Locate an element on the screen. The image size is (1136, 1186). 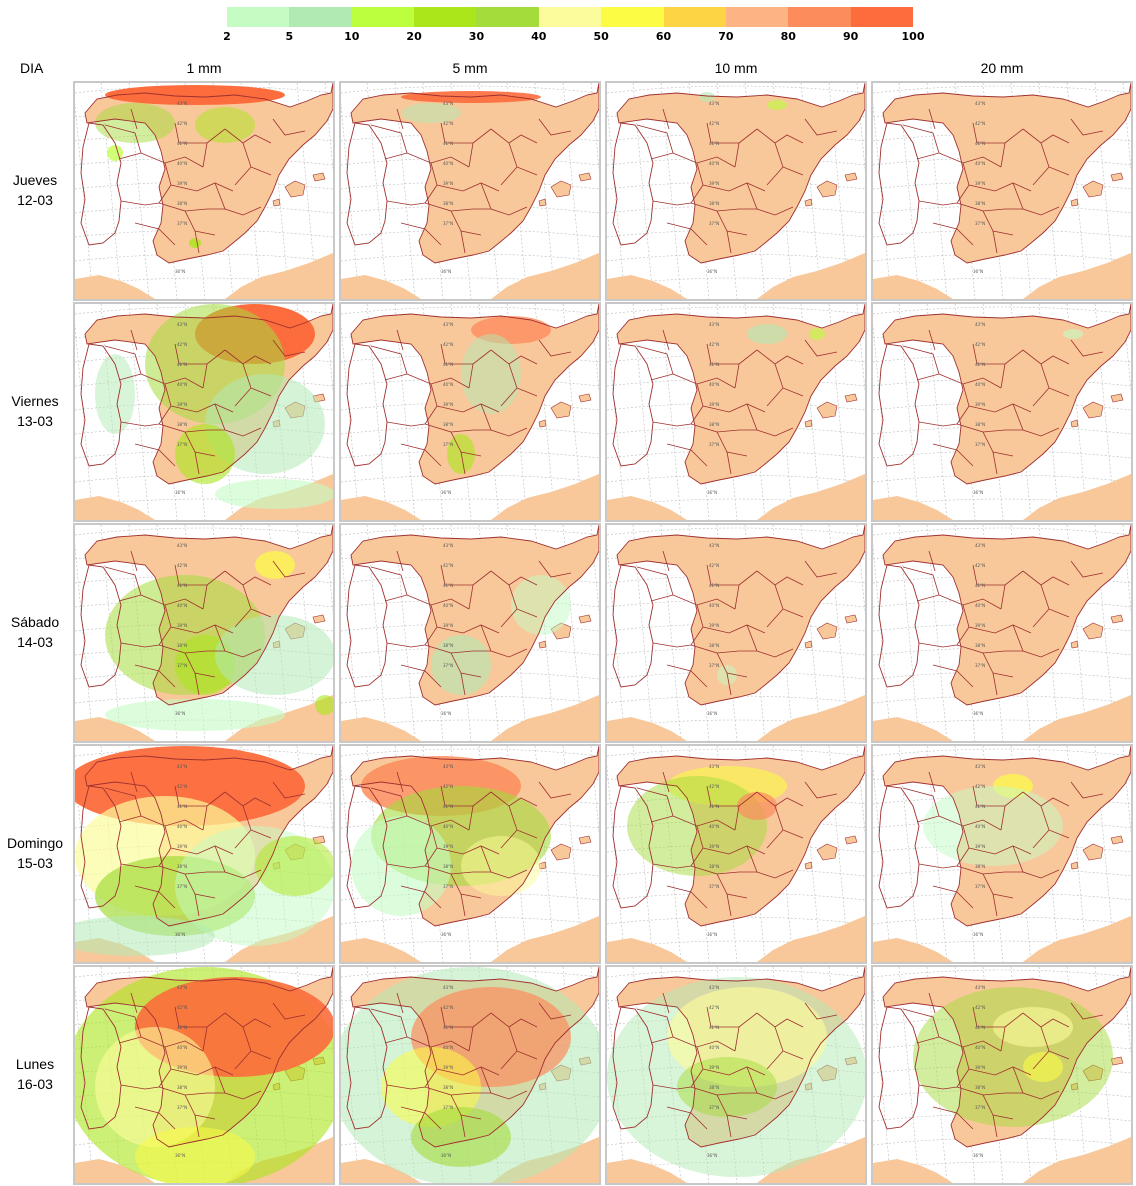
row-label-lunes: Lunes 16-03 is located at coordinates (35, 1074).